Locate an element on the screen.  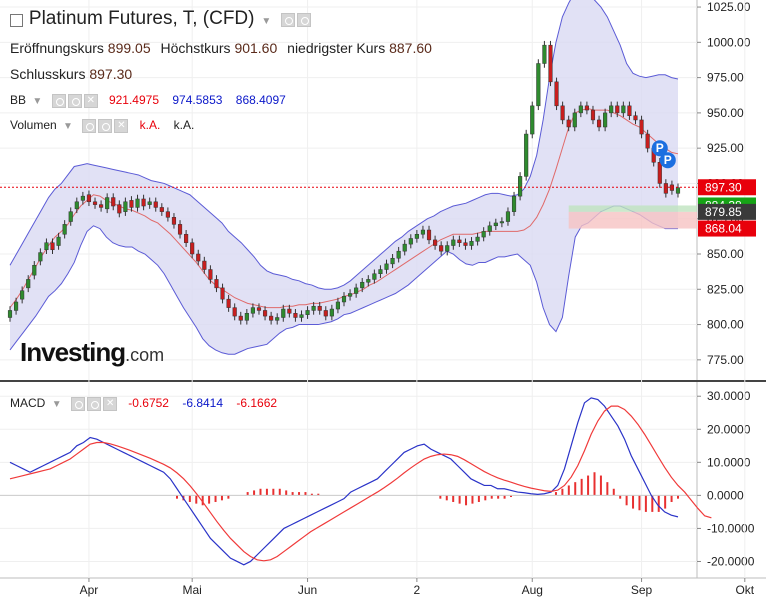
logo-main: Investing is located at coordinates (73, 352).